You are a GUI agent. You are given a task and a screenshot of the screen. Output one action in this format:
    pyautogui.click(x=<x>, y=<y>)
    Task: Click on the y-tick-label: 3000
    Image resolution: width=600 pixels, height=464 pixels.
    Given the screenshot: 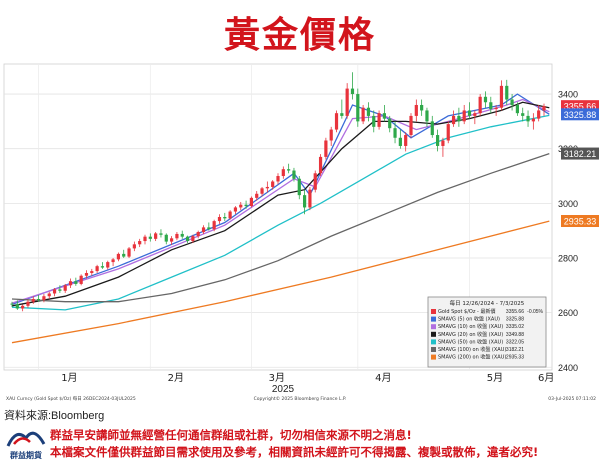 What is the action you would take?
    pyautogui.click(x=568, y=204)
    